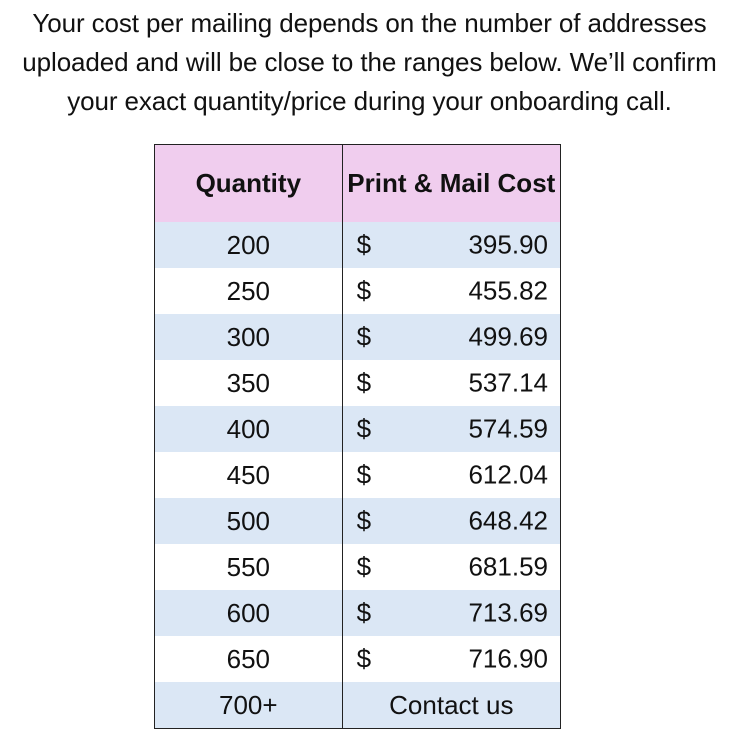 The height and width of the screenshot is (750, 739). Describe the element at coordinates (248, 521) in the screenshot. I see `quantity-cell: 500` at that location.